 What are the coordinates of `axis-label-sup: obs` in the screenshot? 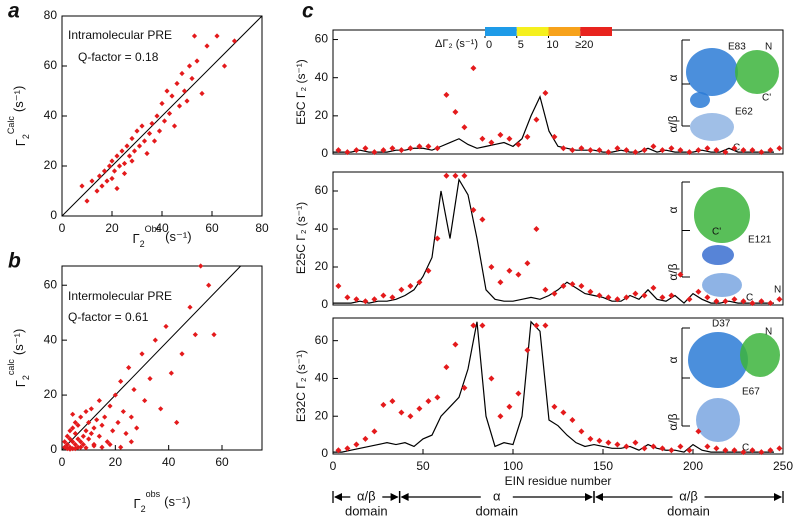 It's located at (153, 494).